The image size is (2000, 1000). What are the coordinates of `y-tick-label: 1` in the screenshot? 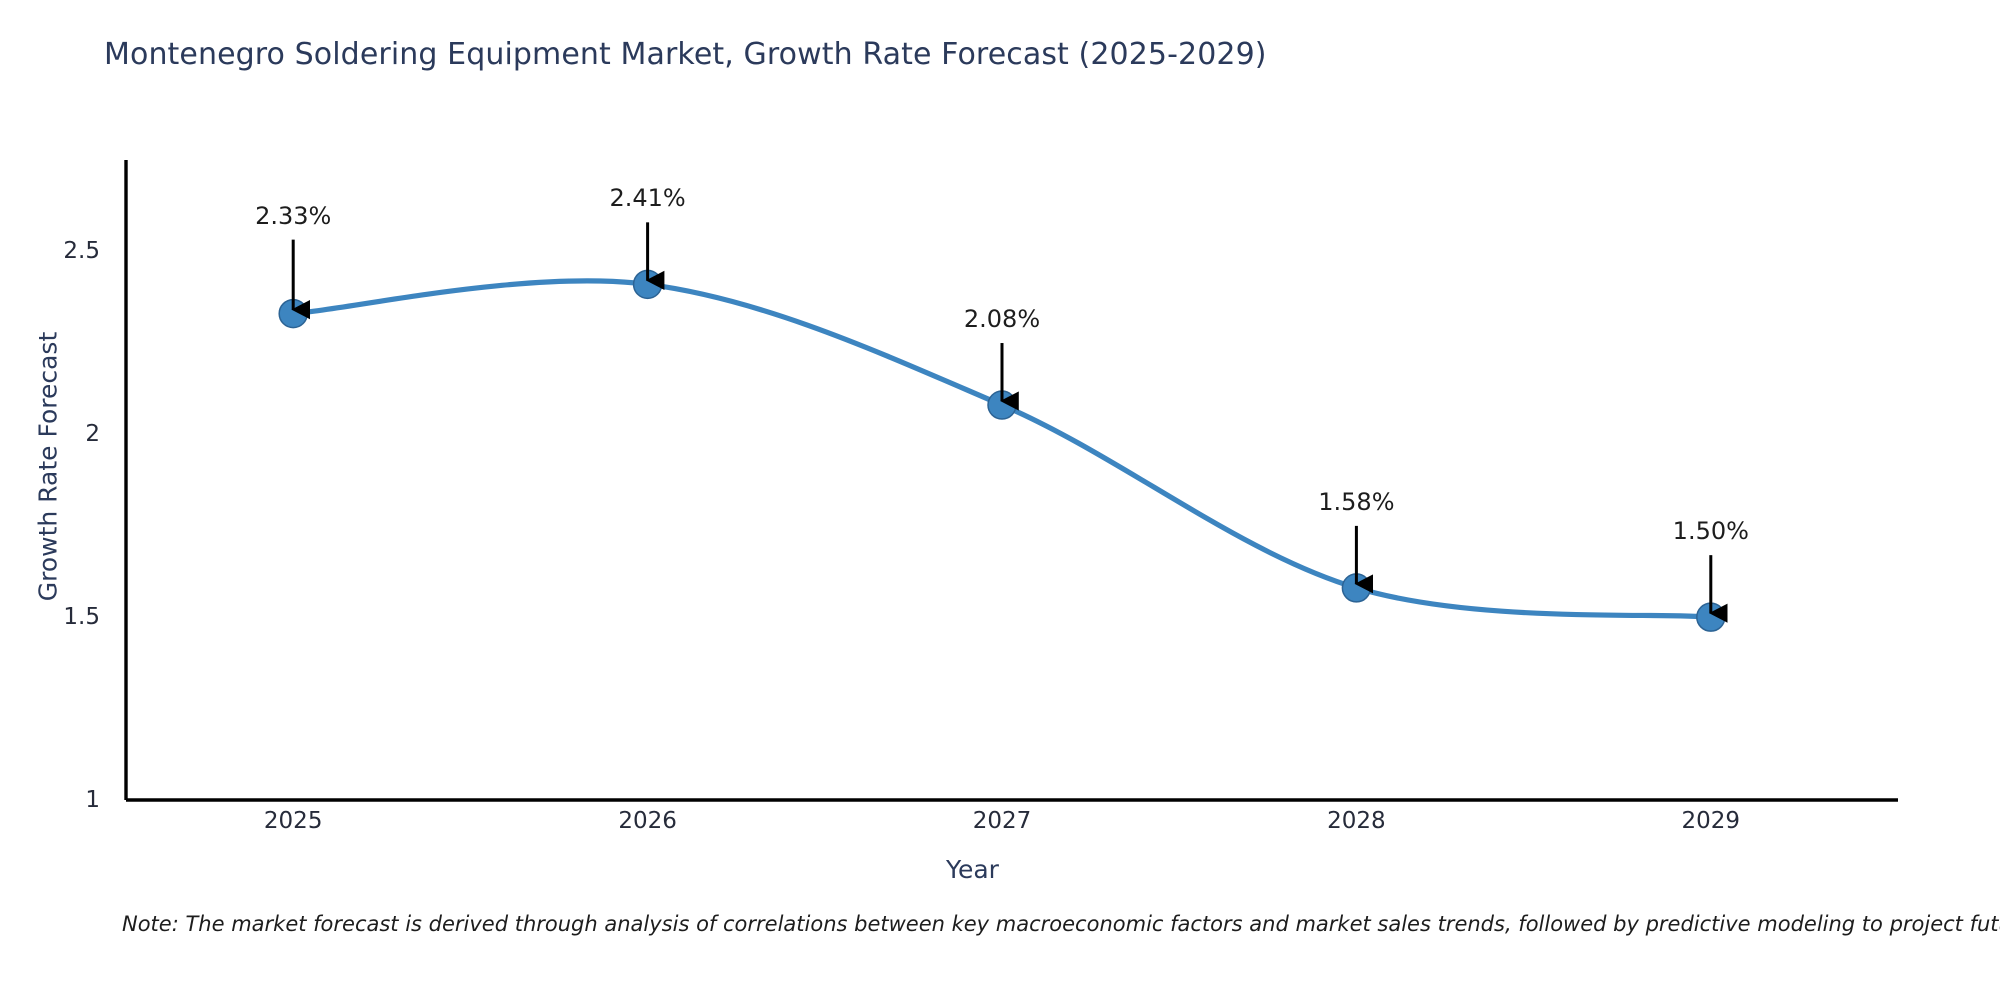 It's located at (92, 800).